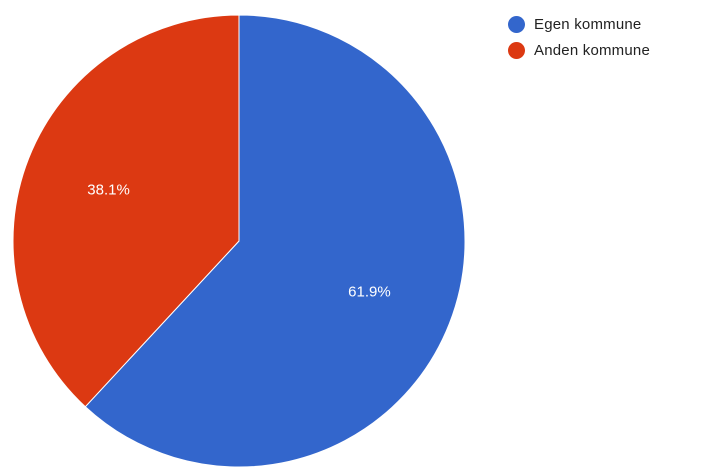 This screenshot has height=467, width=728. What do you see at coordinates (516, 24) in the screenshot?
I see `legend-swatch-egen-kommune` at bounding box center [516, 24].